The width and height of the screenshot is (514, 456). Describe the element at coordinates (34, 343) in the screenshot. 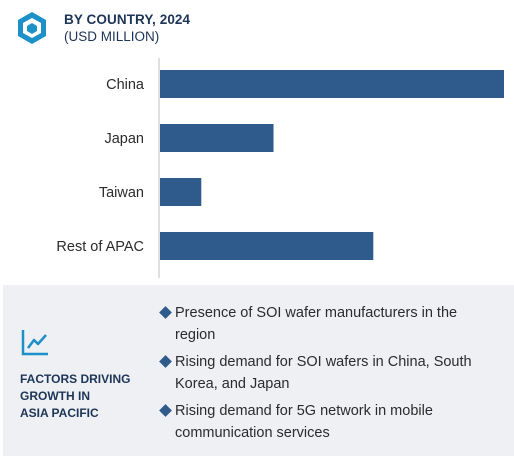

I see `trend-line-chart-icon` at that location.